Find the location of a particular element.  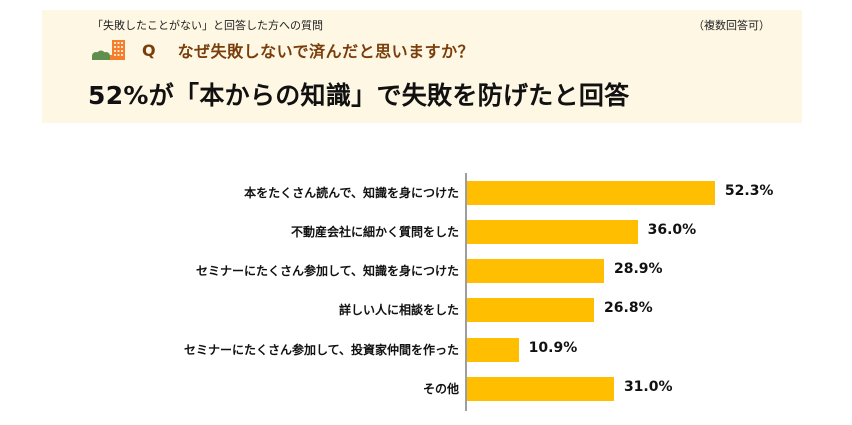

y-axis-line is located at coordinates (466, 292).